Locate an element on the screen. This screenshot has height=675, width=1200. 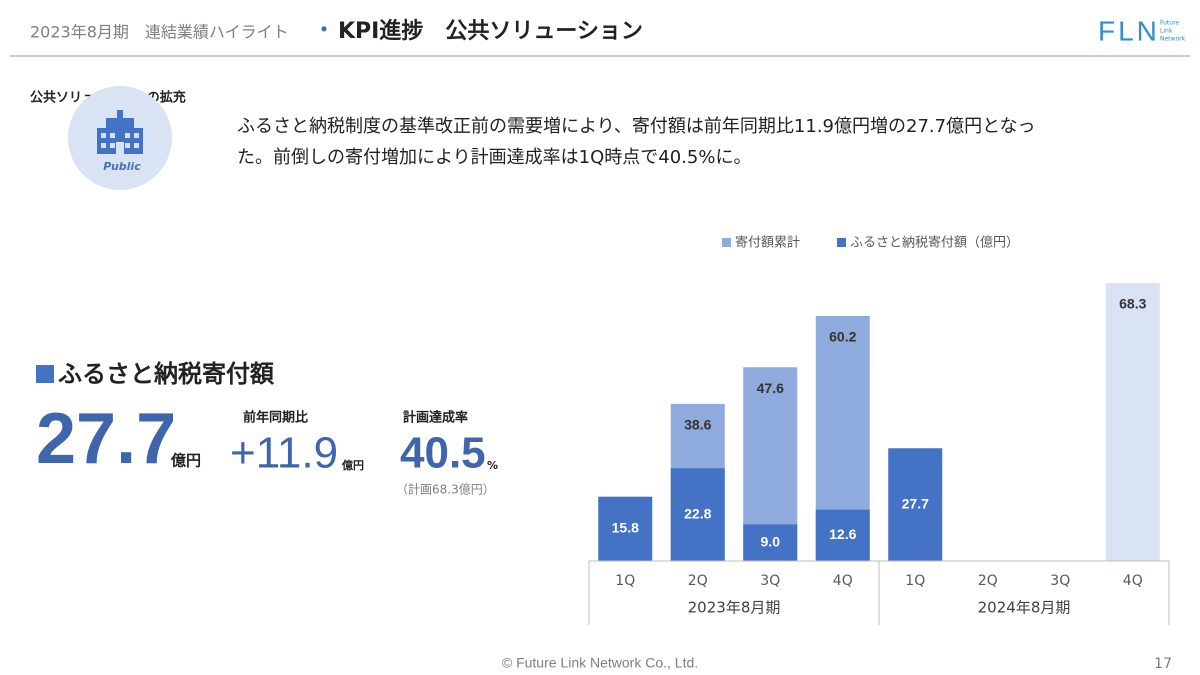
kpi-value: 27.7 is located at coordinates (106, 439).